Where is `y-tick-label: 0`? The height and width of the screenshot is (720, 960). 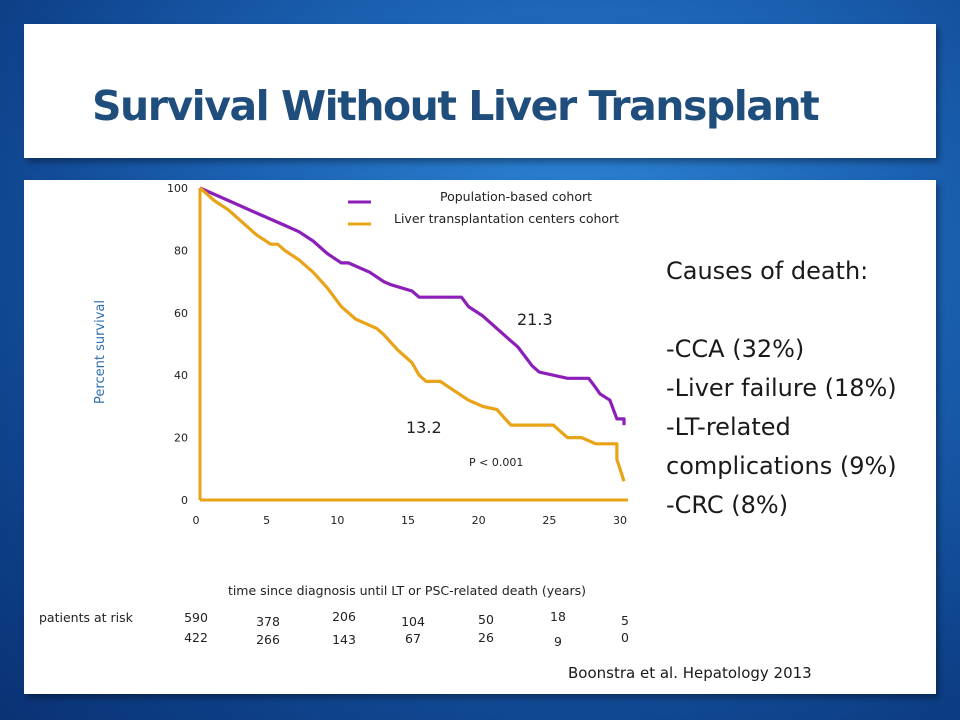 y-tick-label: 0 is located at coordinates (184, 500).